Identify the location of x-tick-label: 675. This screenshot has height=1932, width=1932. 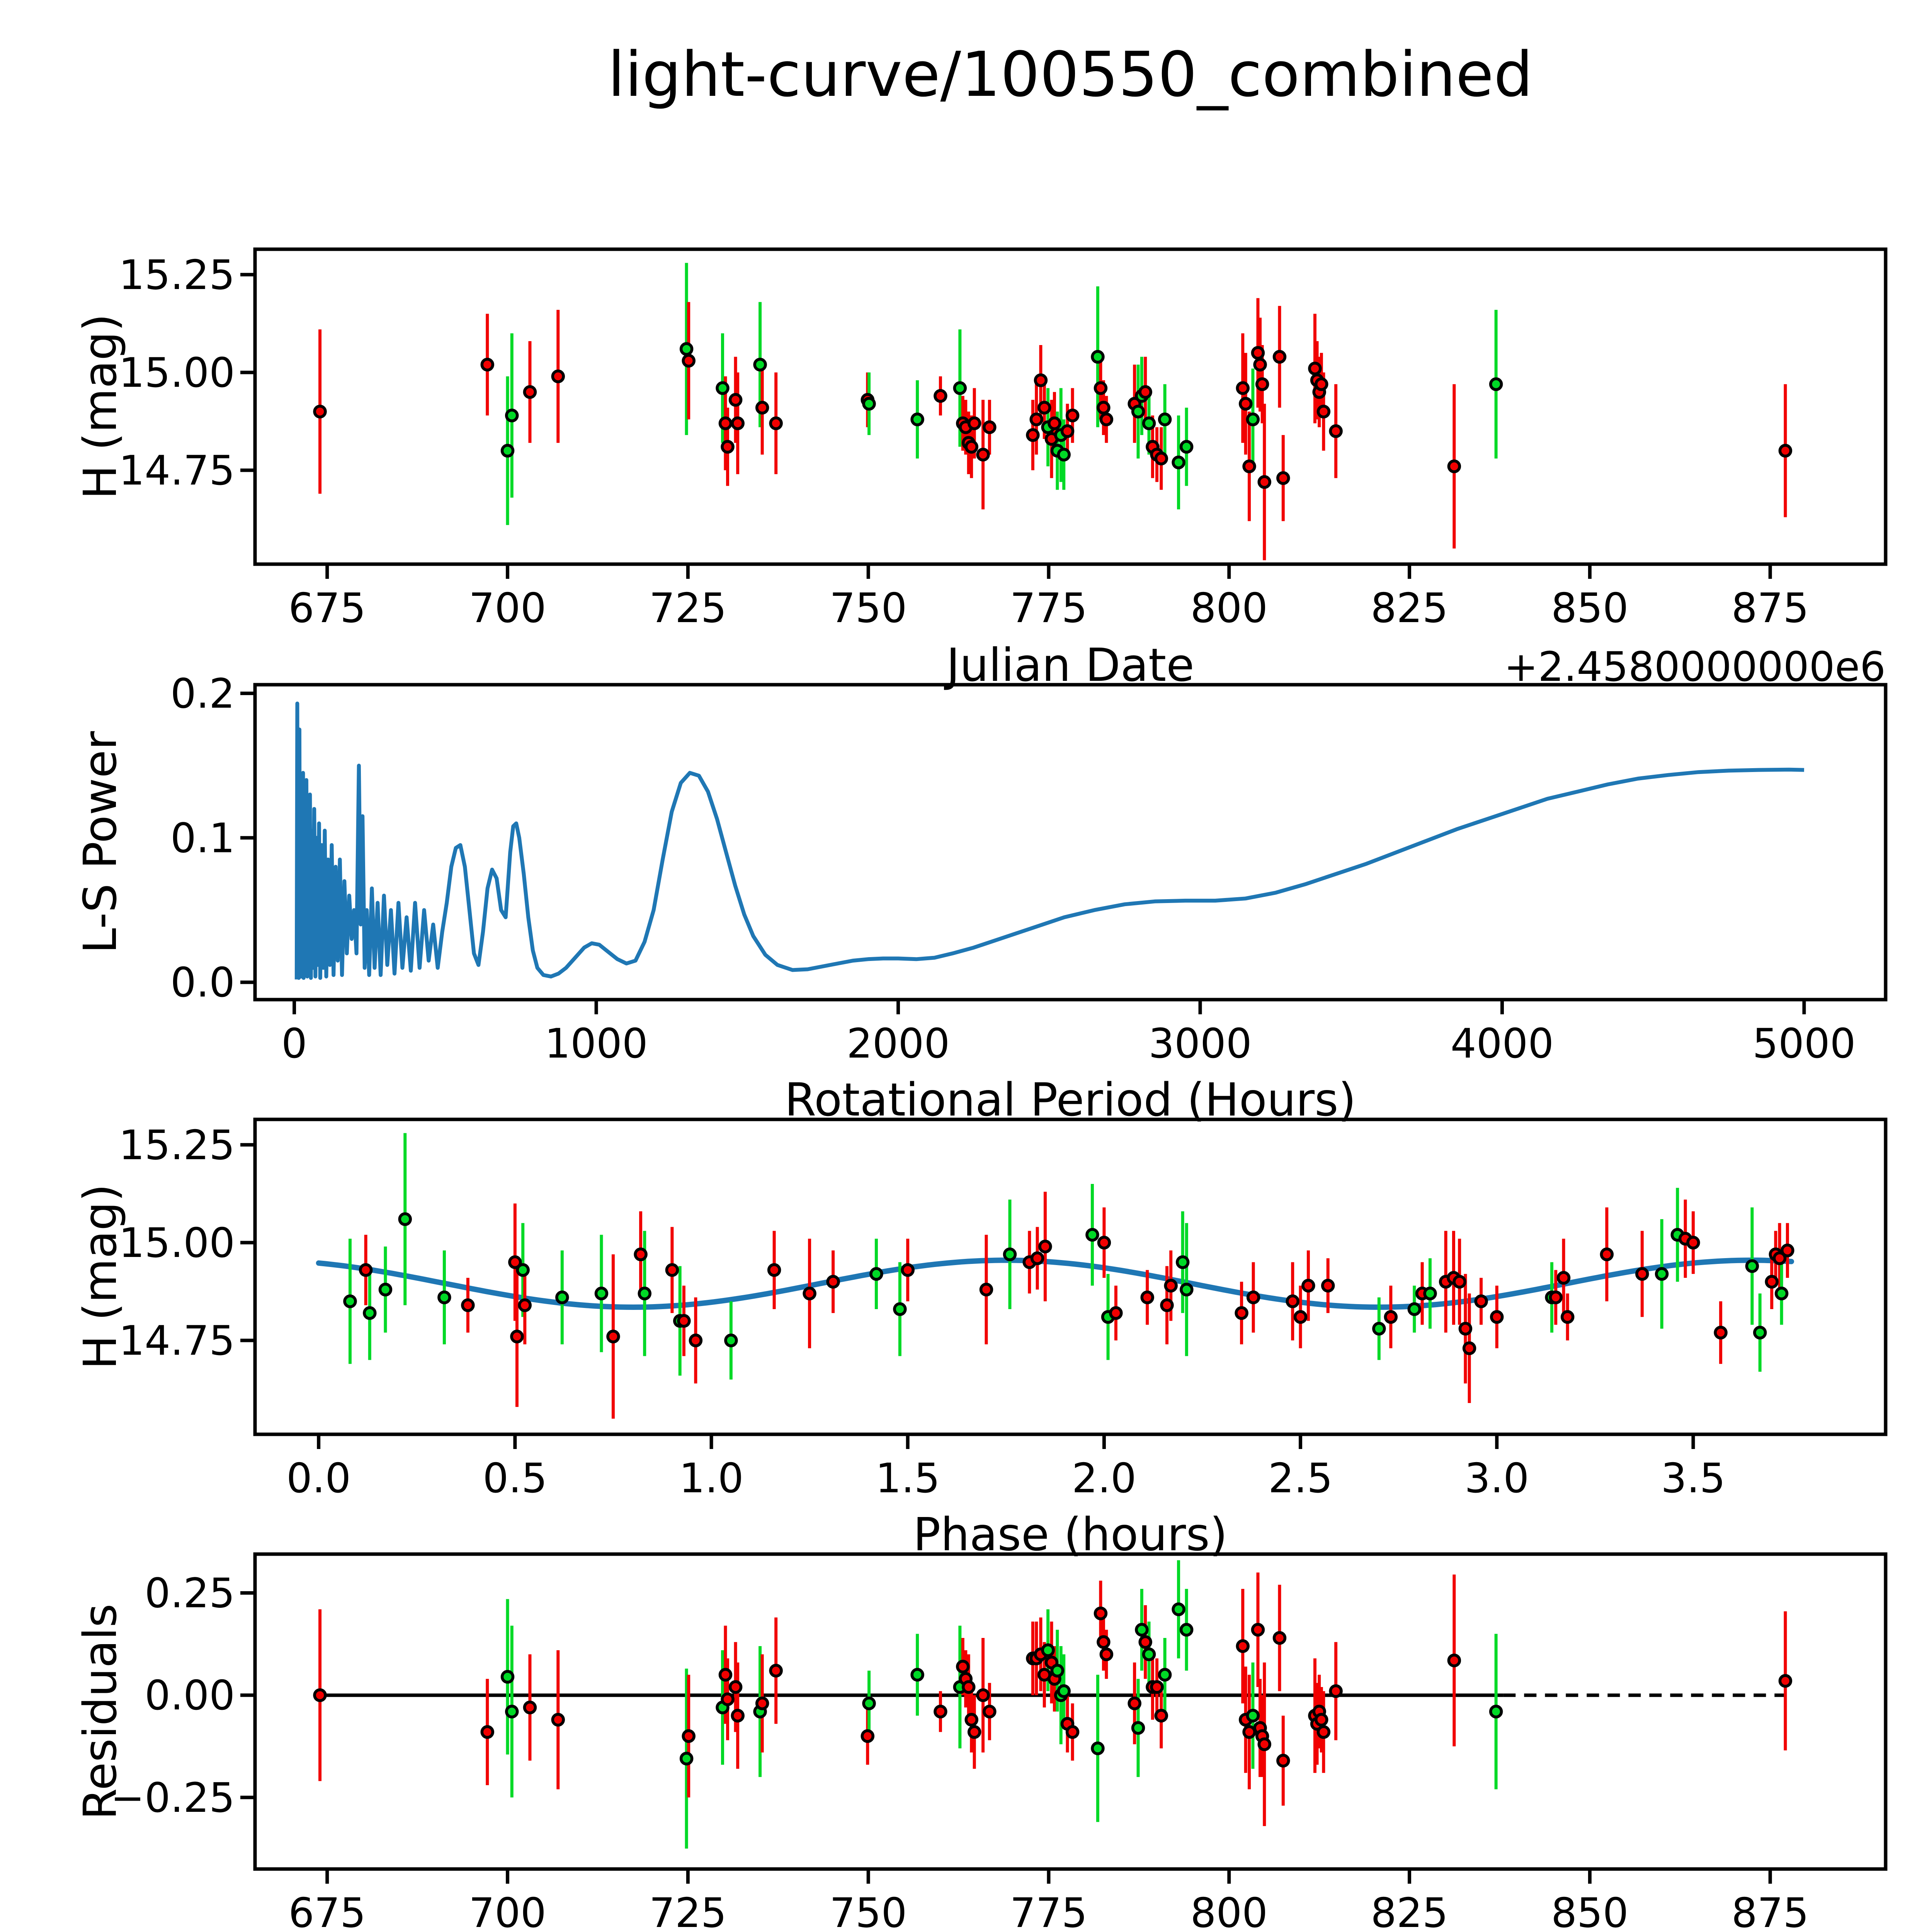
(328, 1911).